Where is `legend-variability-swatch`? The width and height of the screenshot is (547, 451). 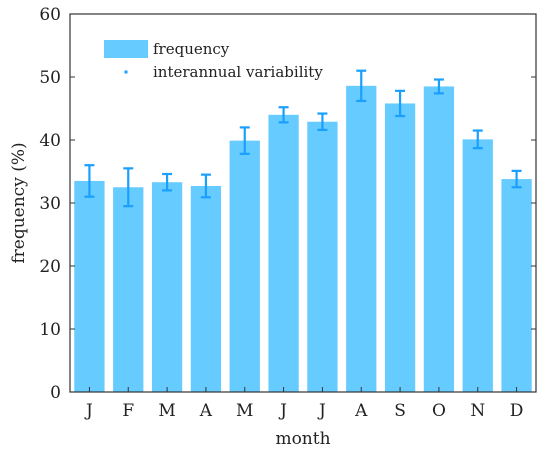 legend-variability-swatch is located at coordinates (126, 72).